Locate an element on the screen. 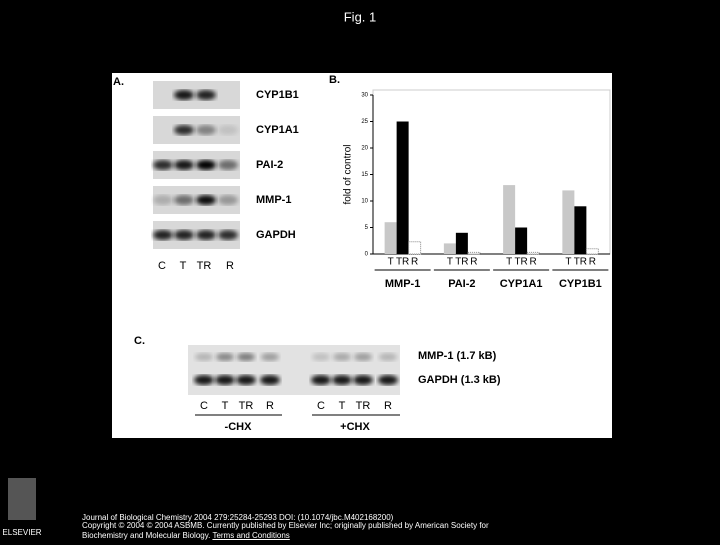 This screenshot has width=720, height=545. panel-label: B. is located at coordinates (334, 80).